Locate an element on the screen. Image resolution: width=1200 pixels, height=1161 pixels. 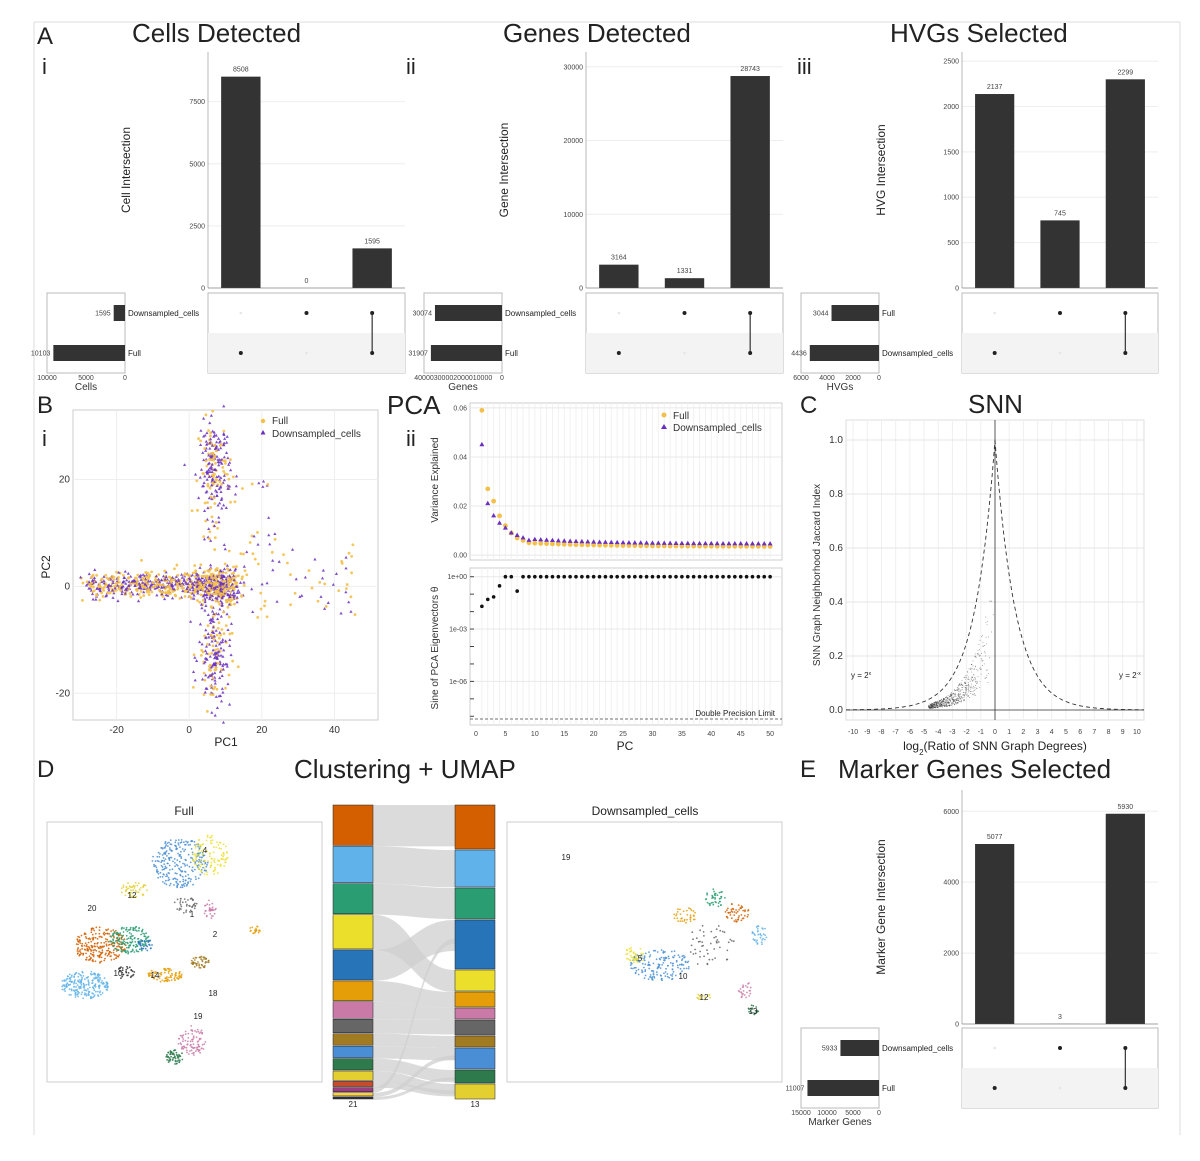
sankey-left-node is located at coordinates (353, 1090).